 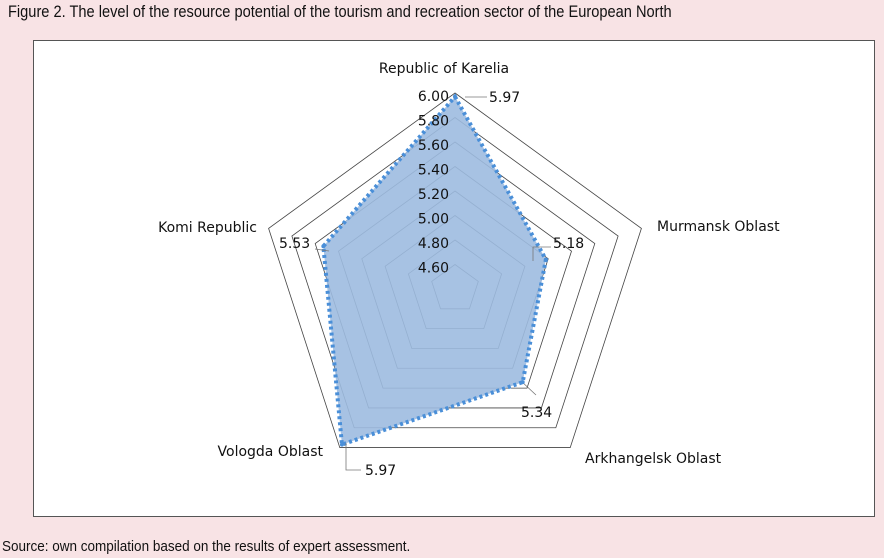 What do you see at coordinates (271, 452) in the screenshot?
I see `category-label: Vologda Oblast` at bounding box center [271, 452].